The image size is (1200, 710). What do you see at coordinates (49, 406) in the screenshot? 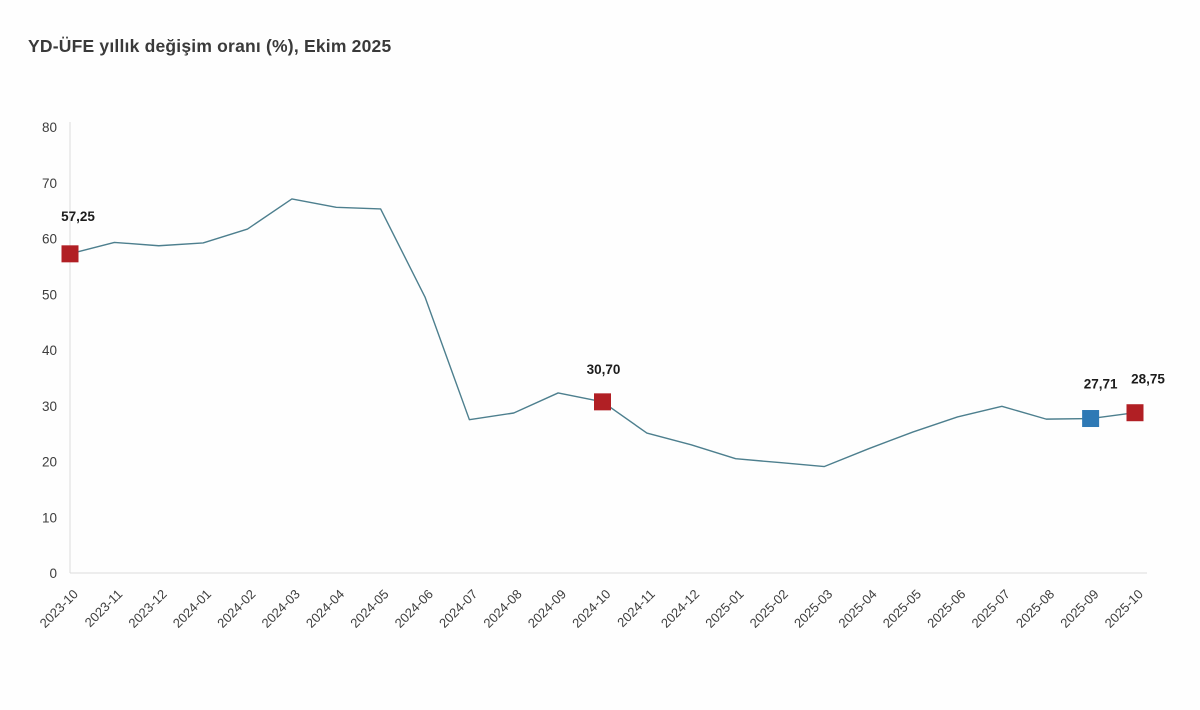
I see `y-tick-label: 30` at bounding box center [49, 406].